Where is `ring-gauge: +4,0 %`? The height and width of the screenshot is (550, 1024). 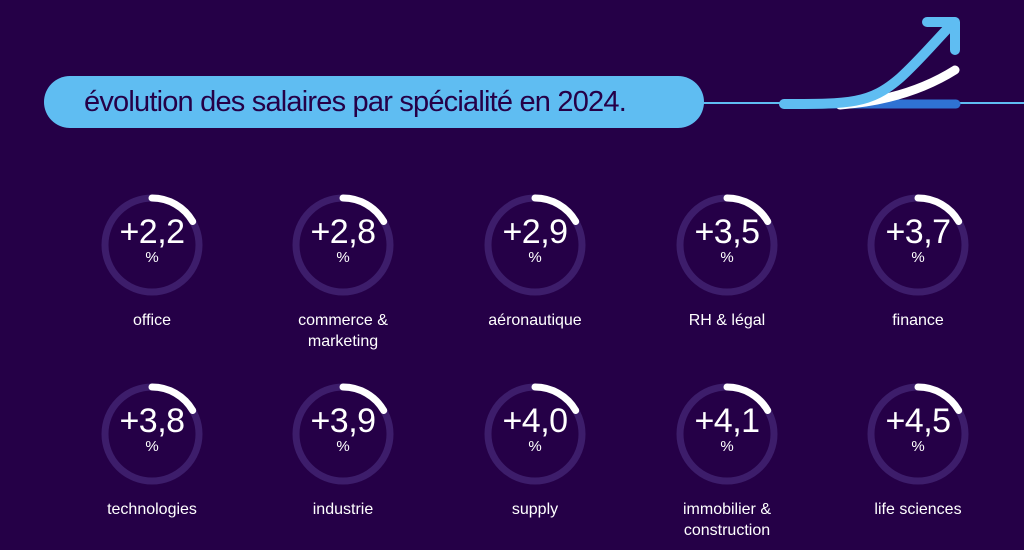 ring-gauge: +4,0 % is located at coordinates (535, 434).